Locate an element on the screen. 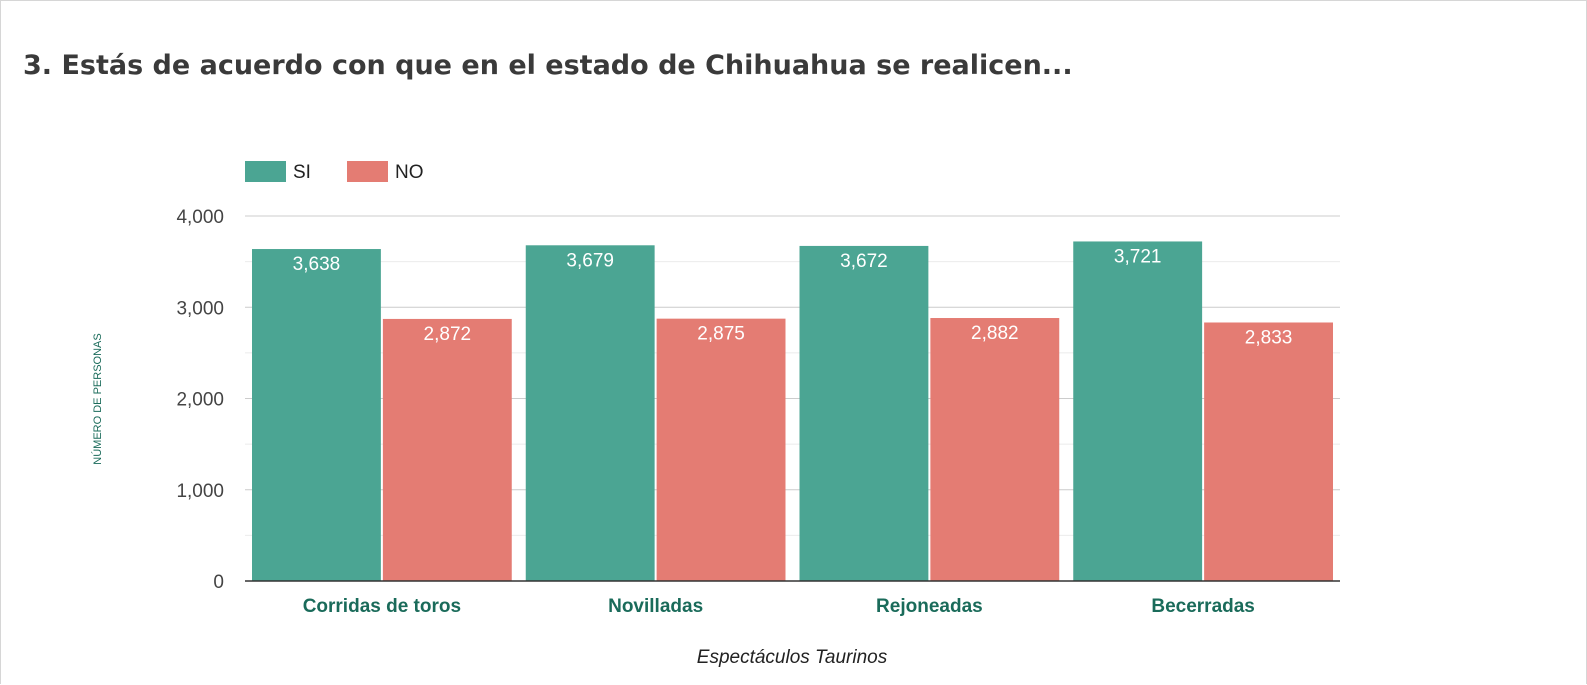  x-axis-title: Espectáculos Taurinos is located at coordinates (792, 657).